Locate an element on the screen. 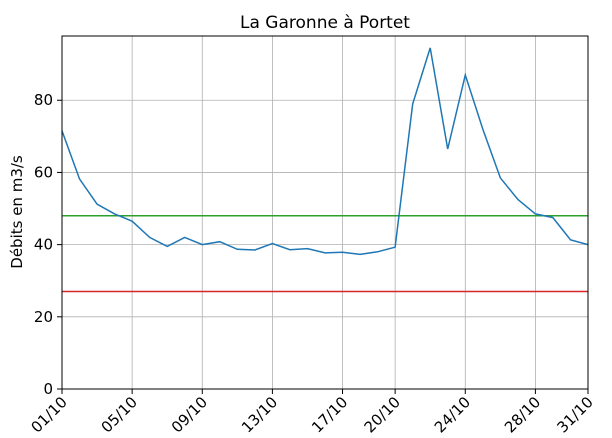  x-tick-label: 13/10 is located at coordinates (259, 414).